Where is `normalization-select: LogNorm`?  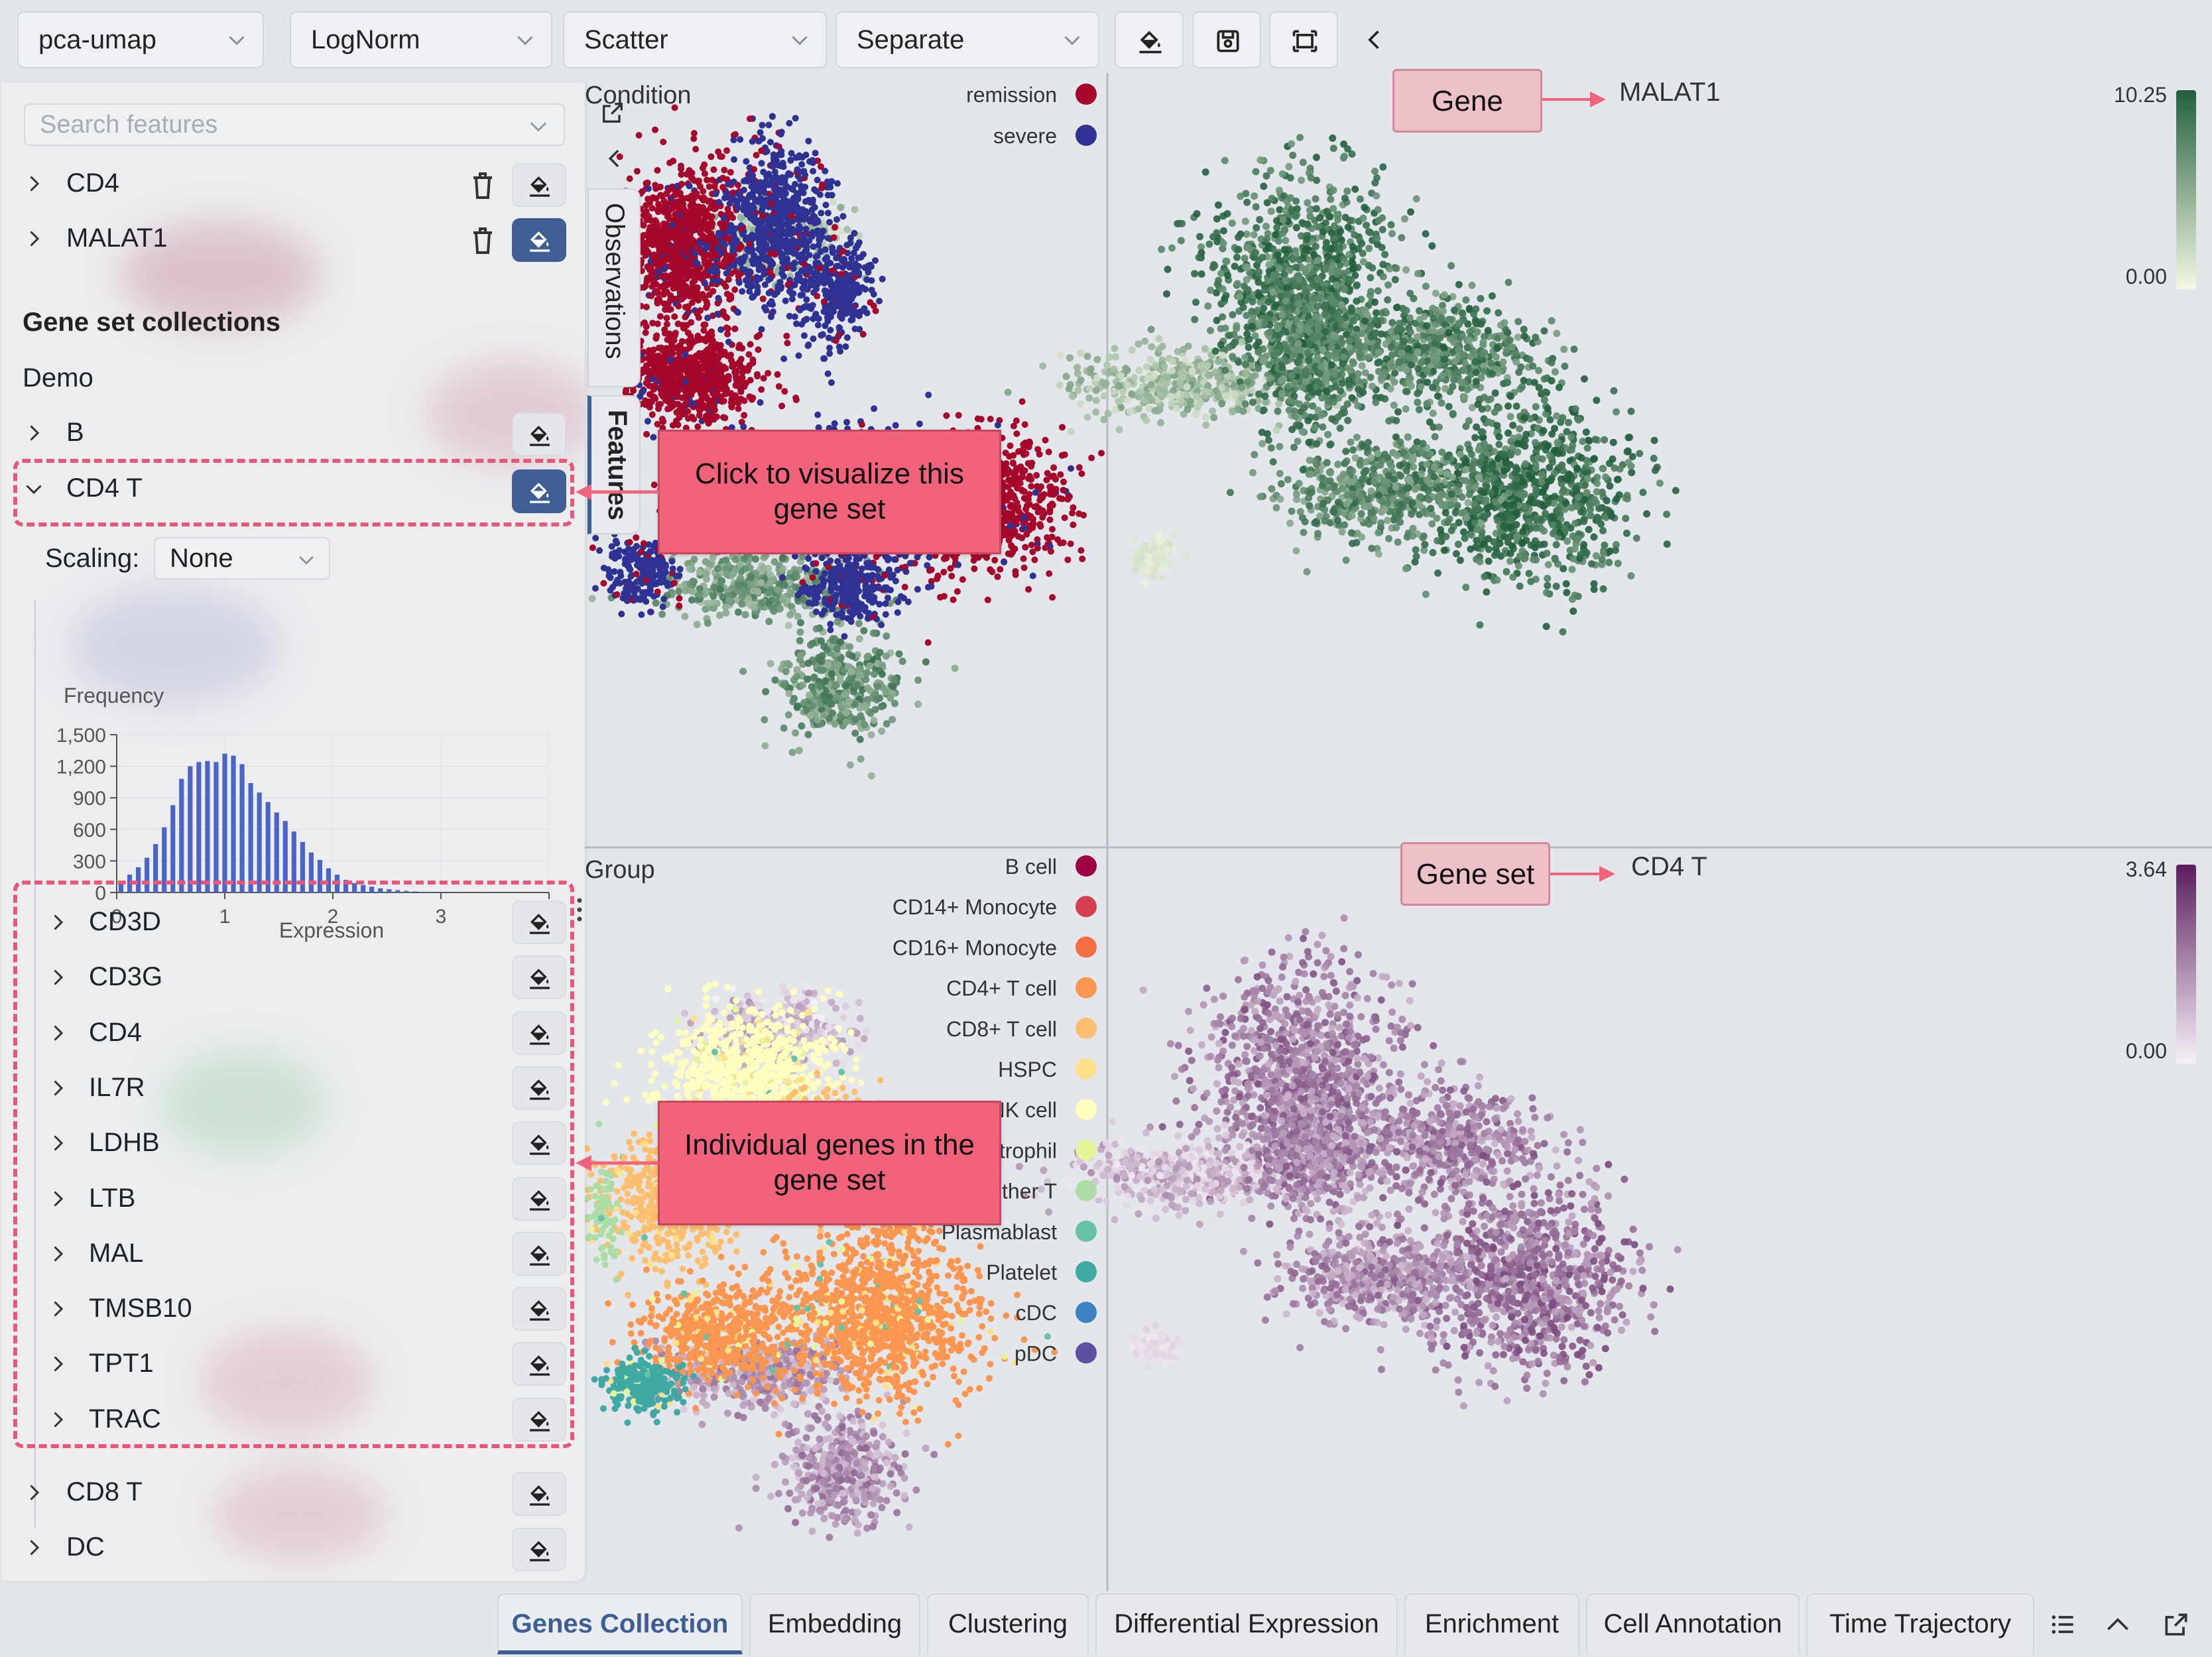 normalization-select: LogNorm is located at coordinates (421, 39).